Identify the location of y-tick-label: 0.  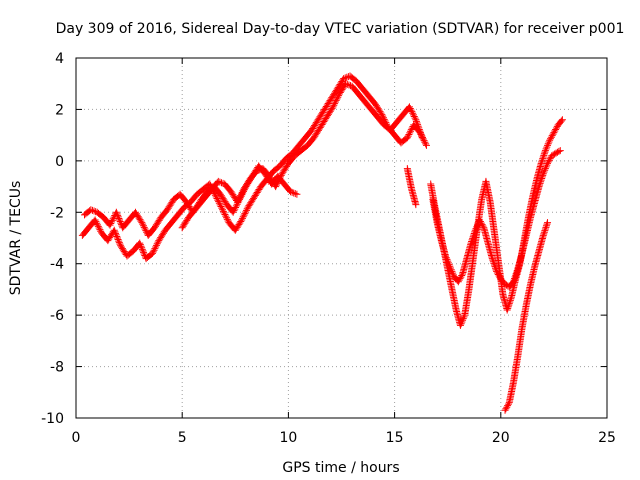
(59, 162).